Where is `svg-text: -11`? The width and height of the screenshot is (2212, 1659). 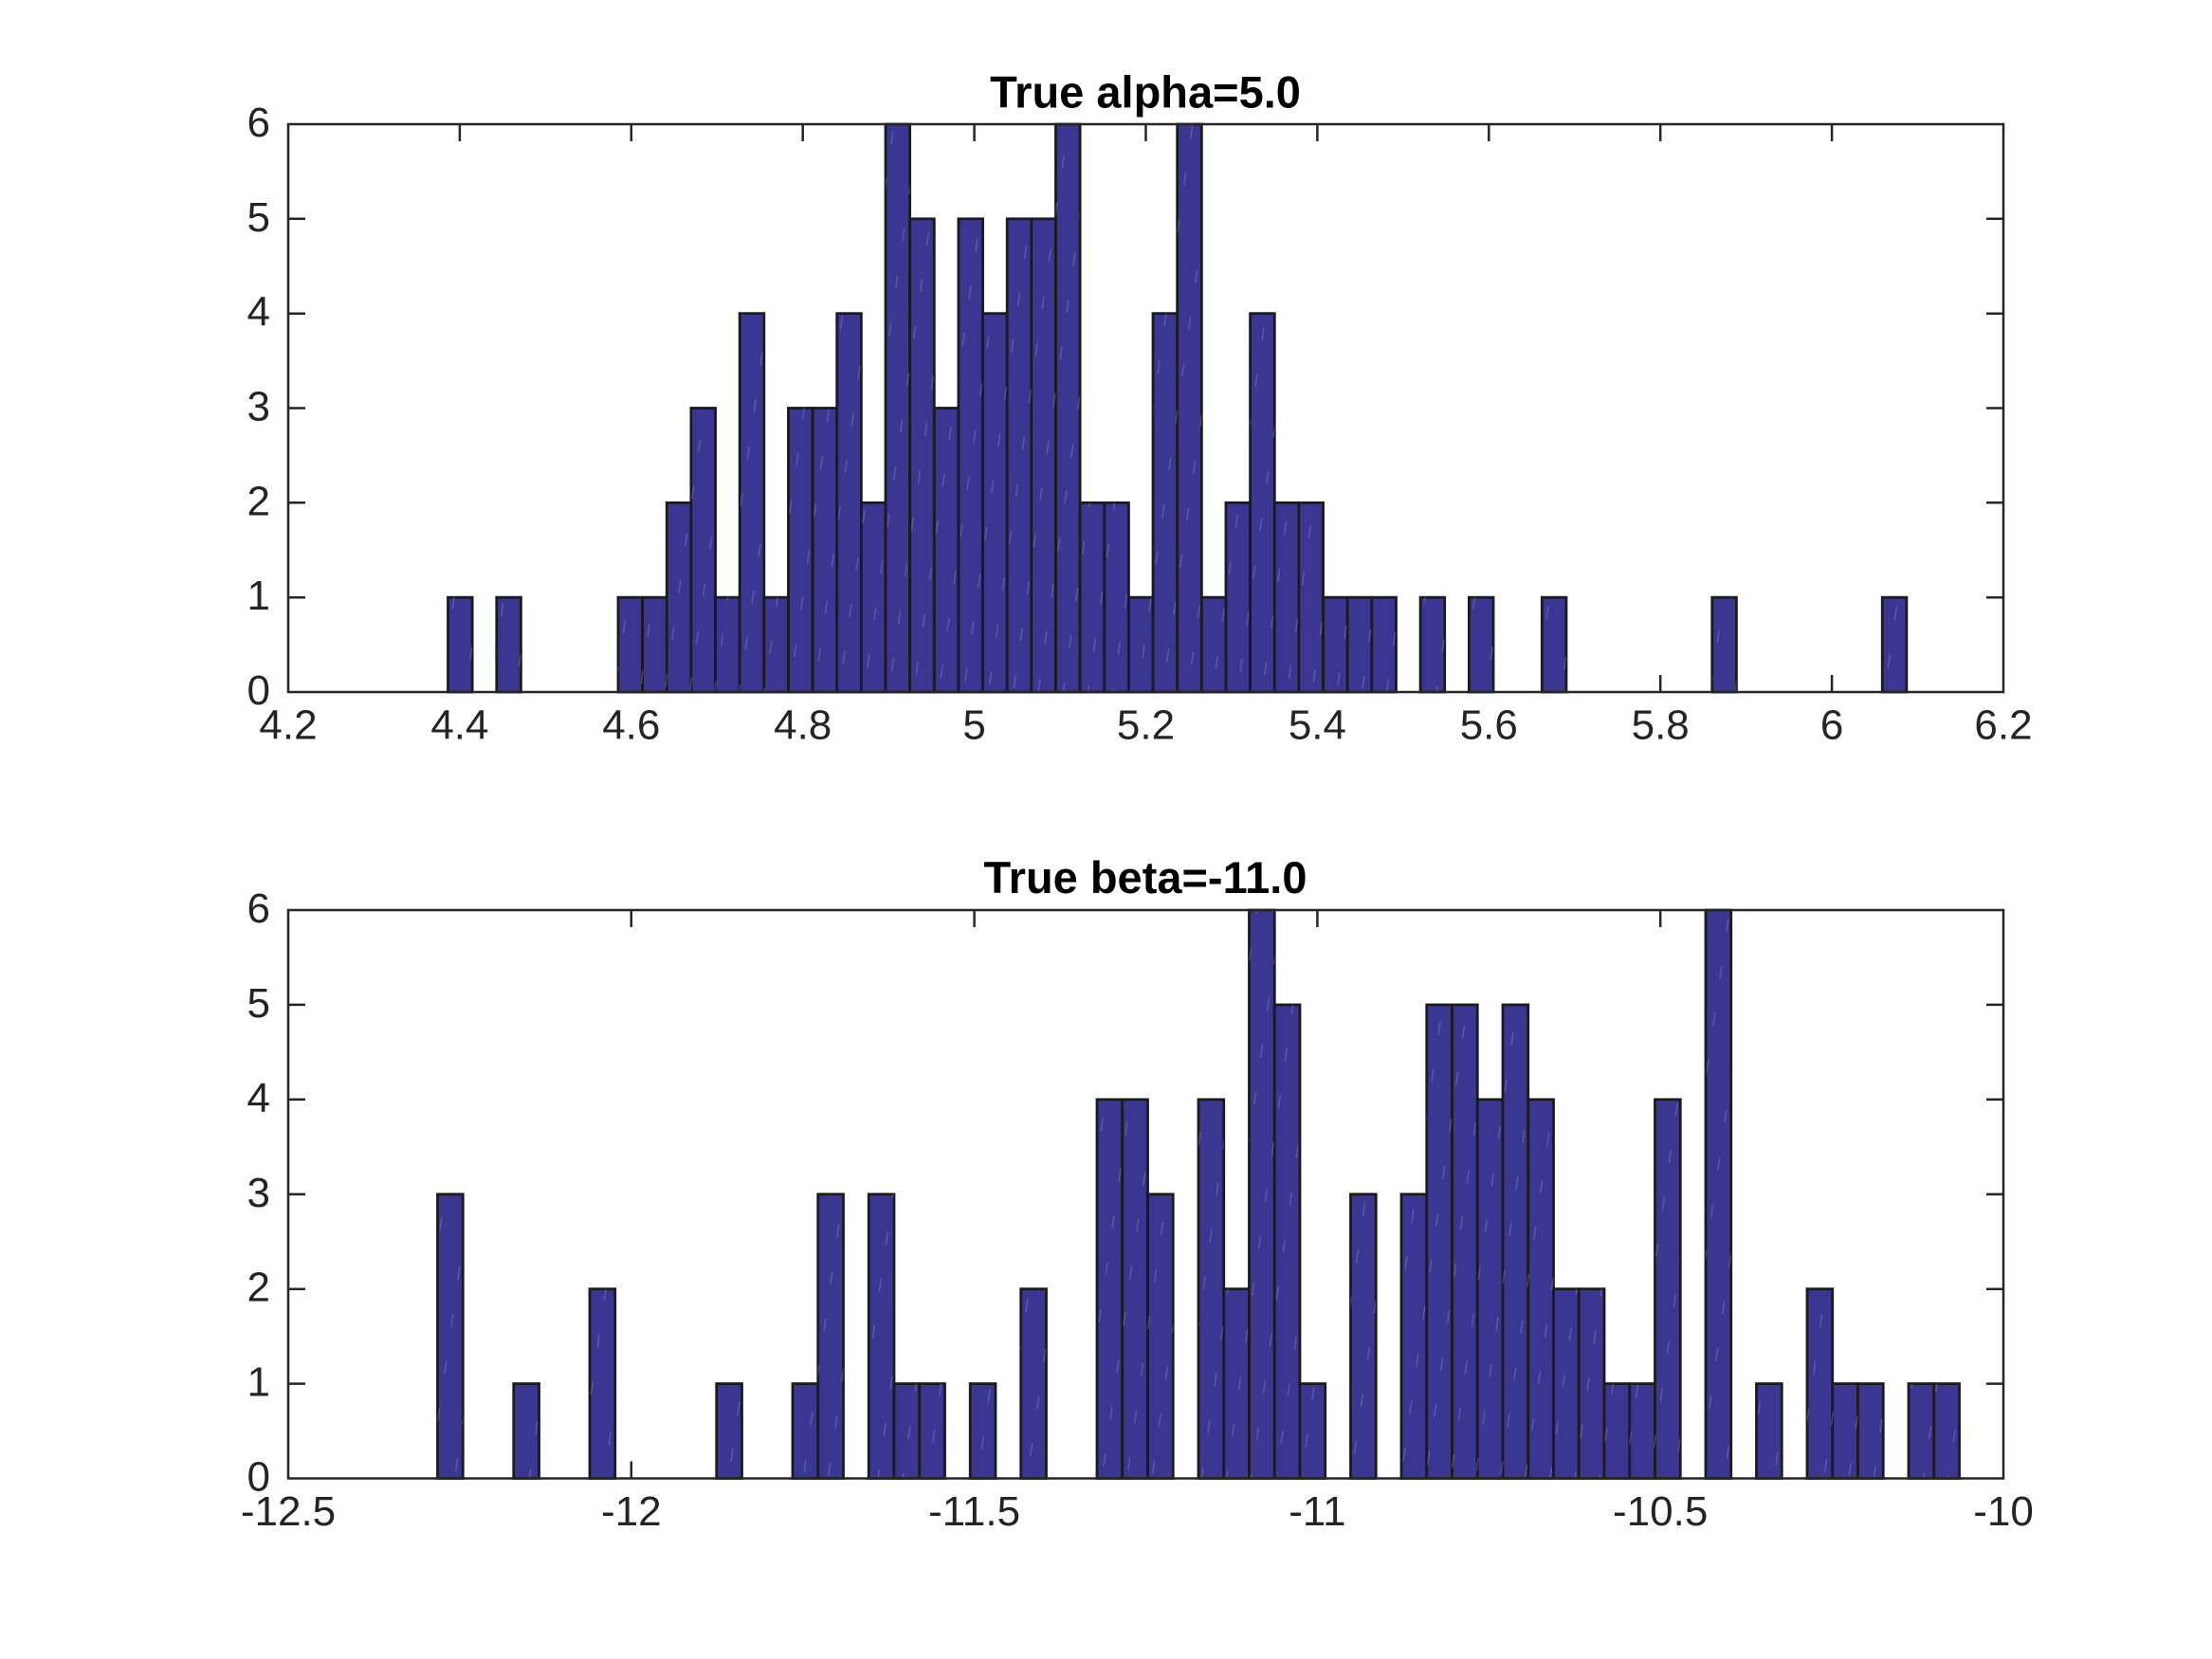 svg-text: -11 is located at coordinates (1317, 1511).